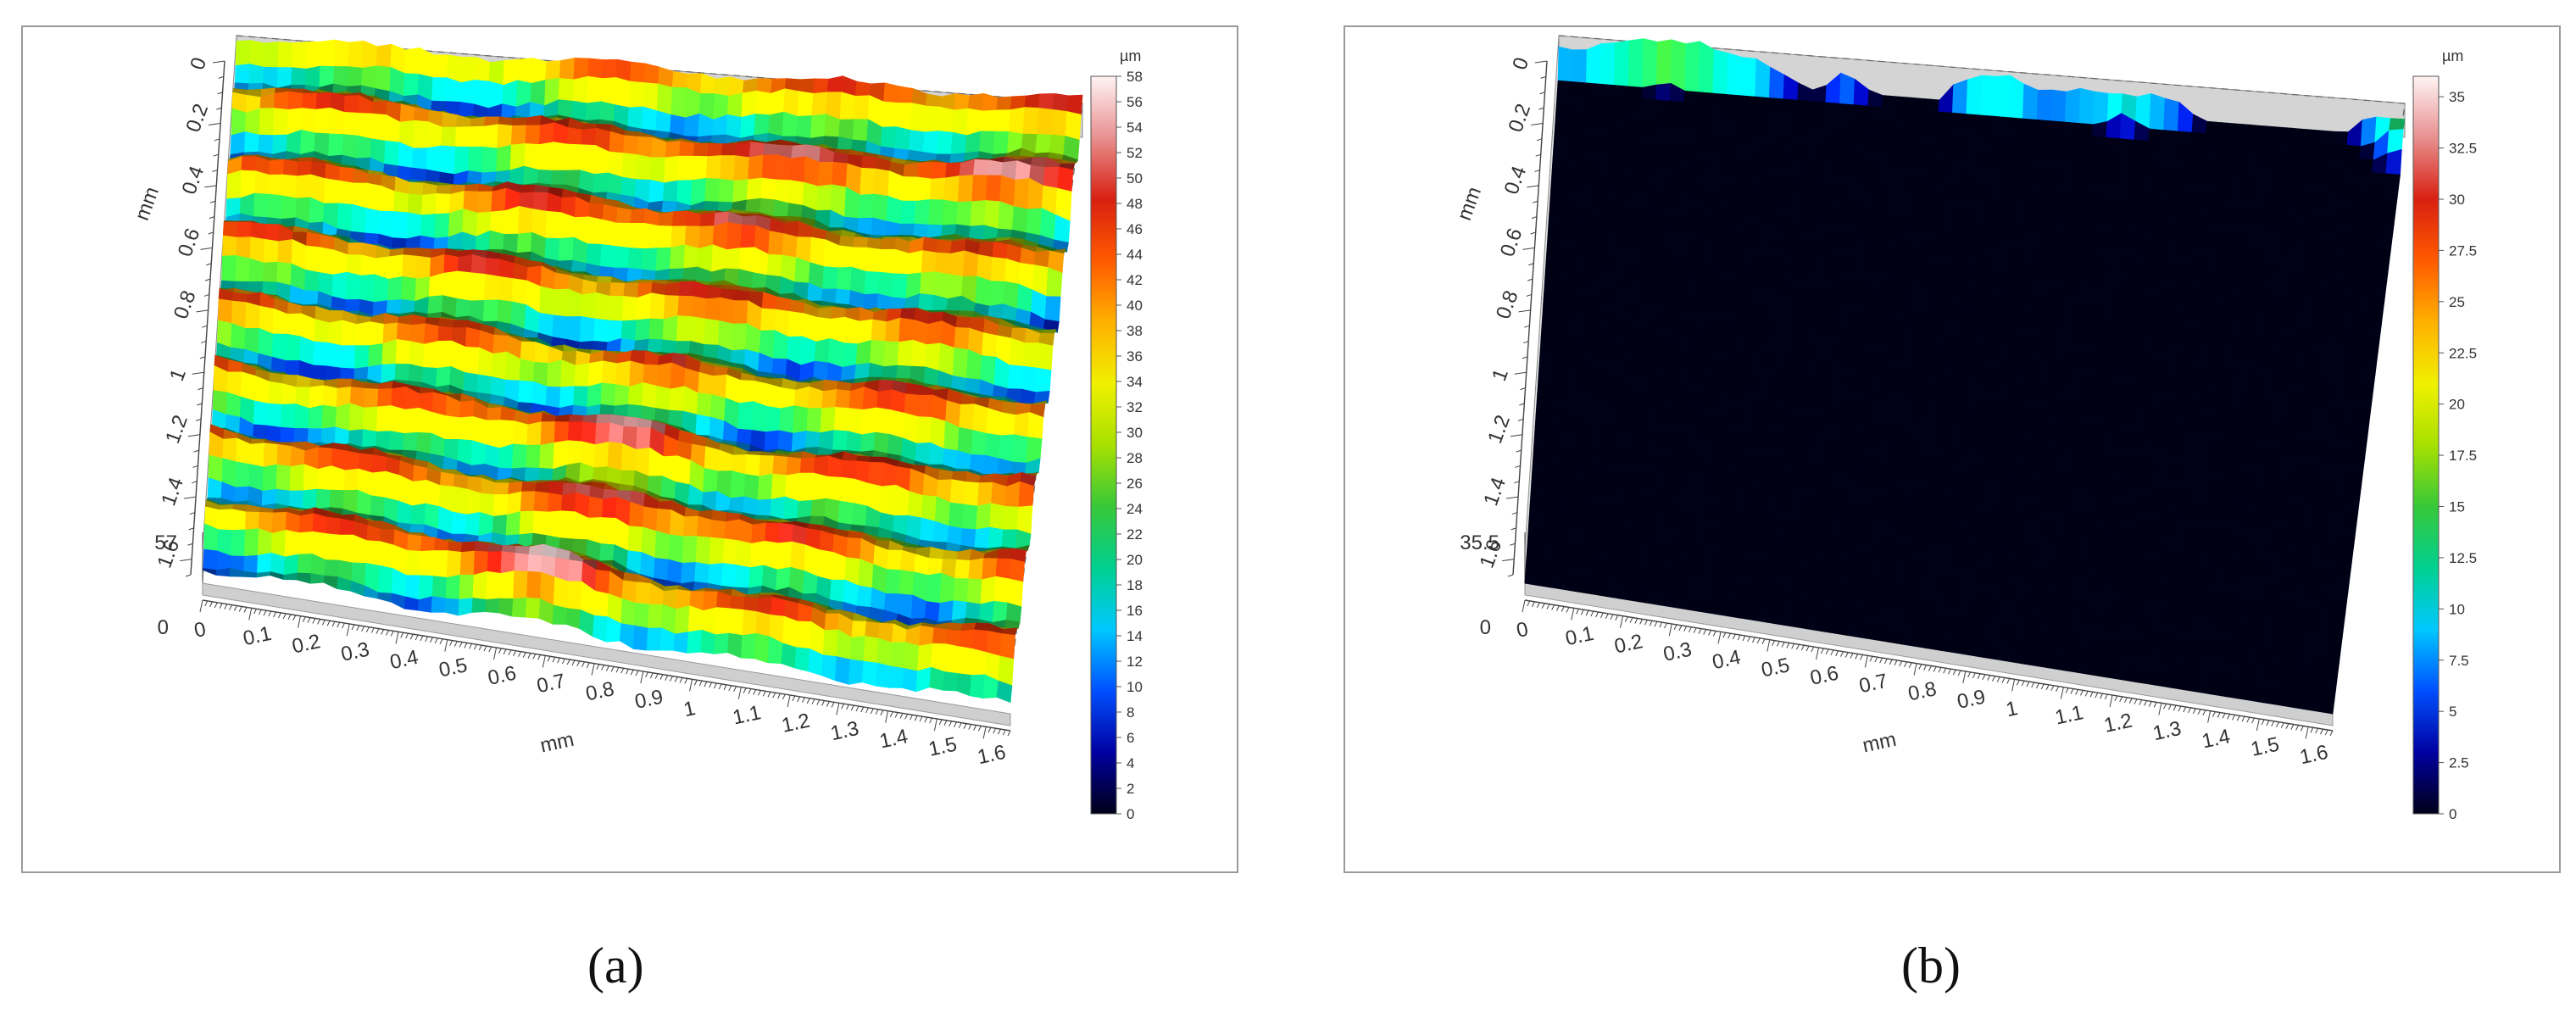  Describe the element at coordinates (1130, 55) in the screenshot. I see `colorbar-unit: µm` at that location.